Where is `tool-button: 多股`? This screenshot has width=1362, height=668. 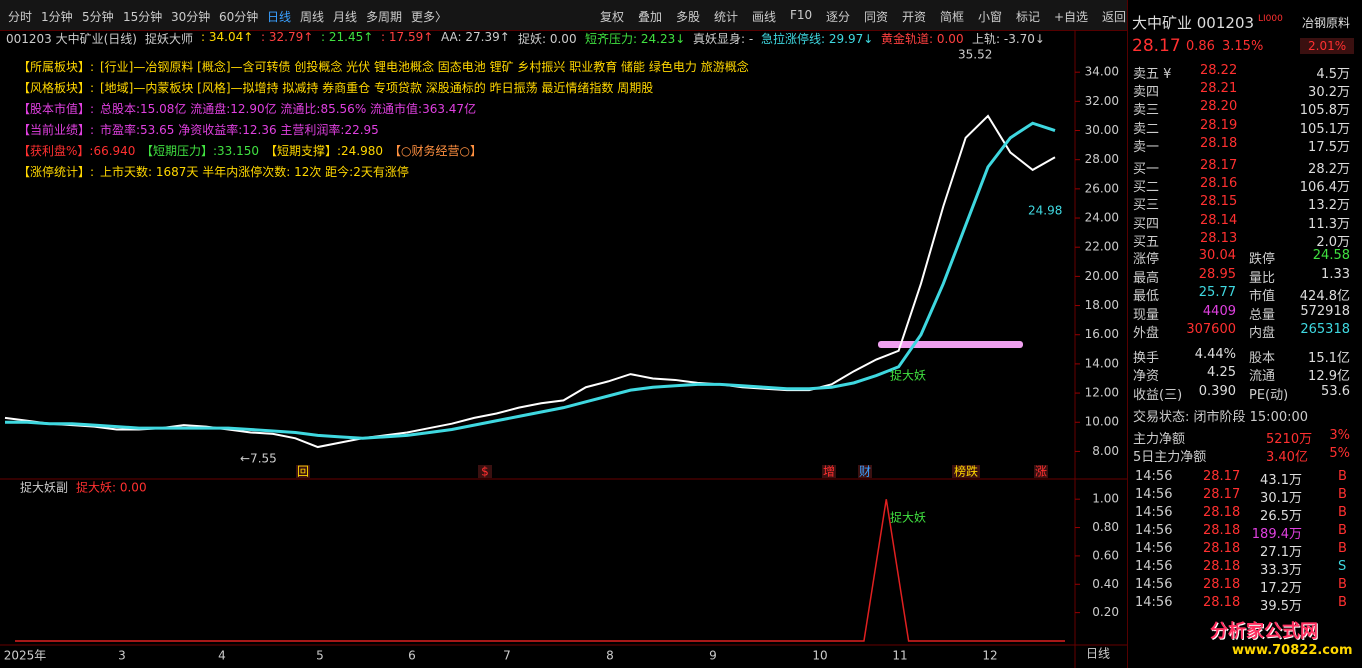
tool-button: 多股 is located at coordinates (688, 17).